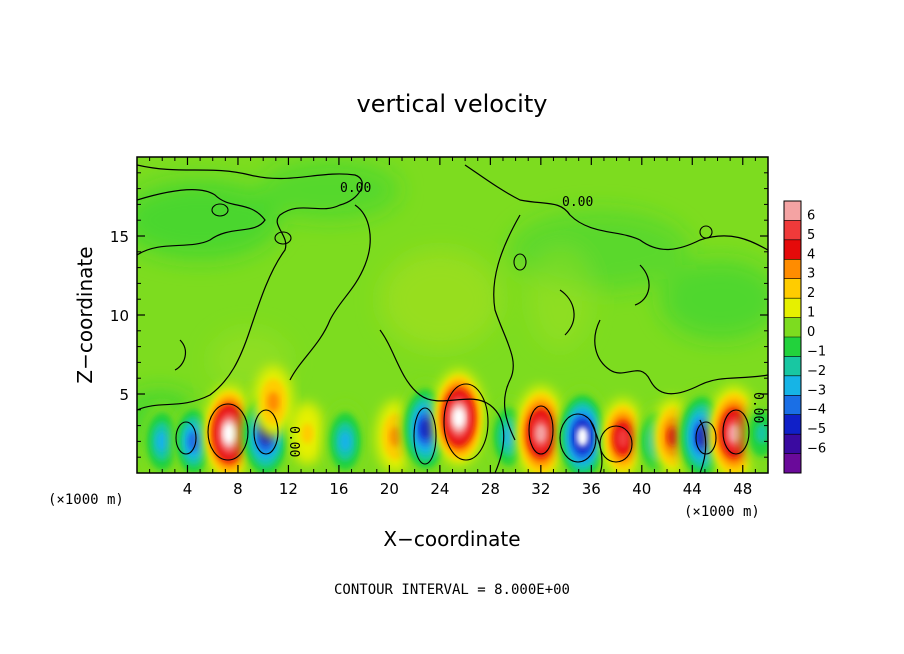 This screenshot has height=654, width=904. What do you see at coordinates (811, 215) in the screenshot?
I see `colorbar-label: 6` at bounding box center [811, 215].